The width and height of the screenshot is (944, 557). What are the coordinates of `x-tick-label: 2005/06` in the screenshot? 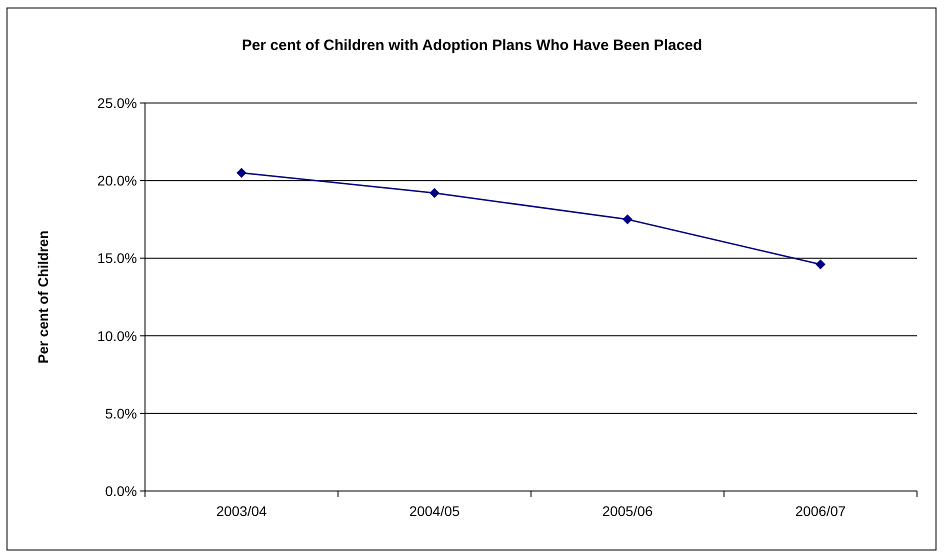 It's located at (628, 511).